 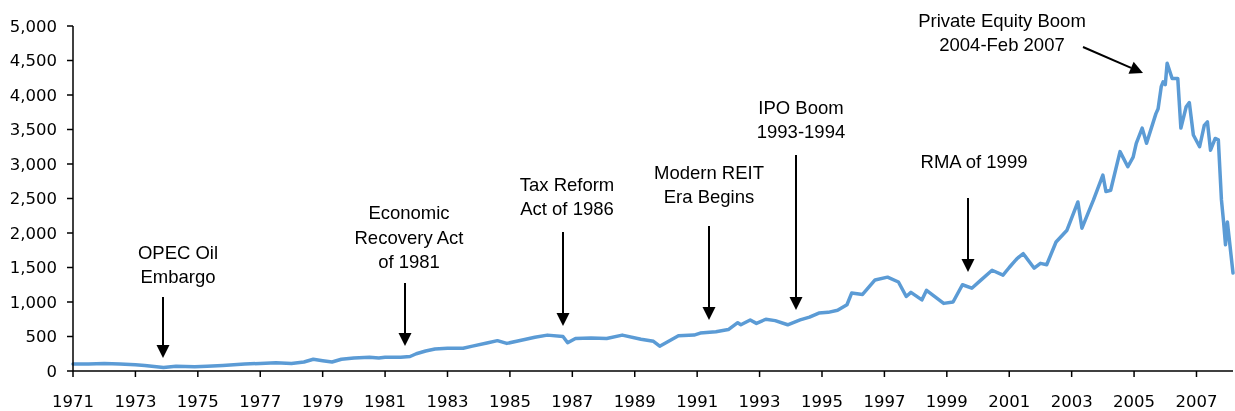 What do you see at coordinates (33, 199) in the screenshot?
I see `y-tick-label: 2,500` at bounding box center [33, 199].